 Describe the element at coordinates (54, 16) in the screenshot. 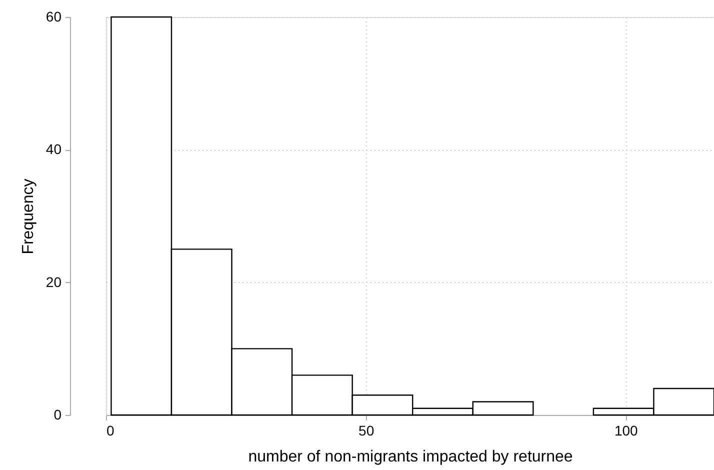

I see `y-tick-label: 60` at that location.